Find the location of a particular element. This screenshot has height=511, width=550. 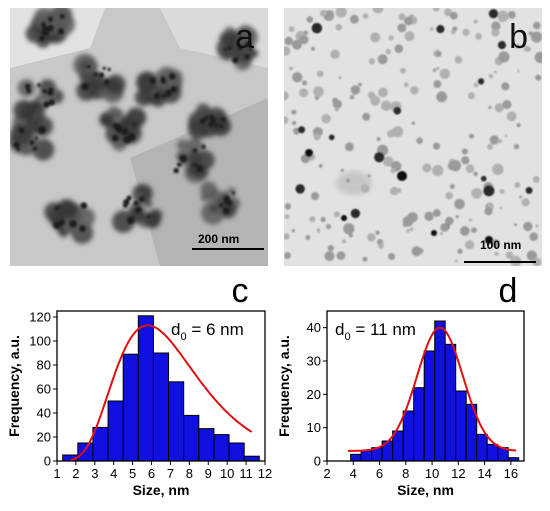

y-tick-label: 80 is located at coordinates (44, 365).